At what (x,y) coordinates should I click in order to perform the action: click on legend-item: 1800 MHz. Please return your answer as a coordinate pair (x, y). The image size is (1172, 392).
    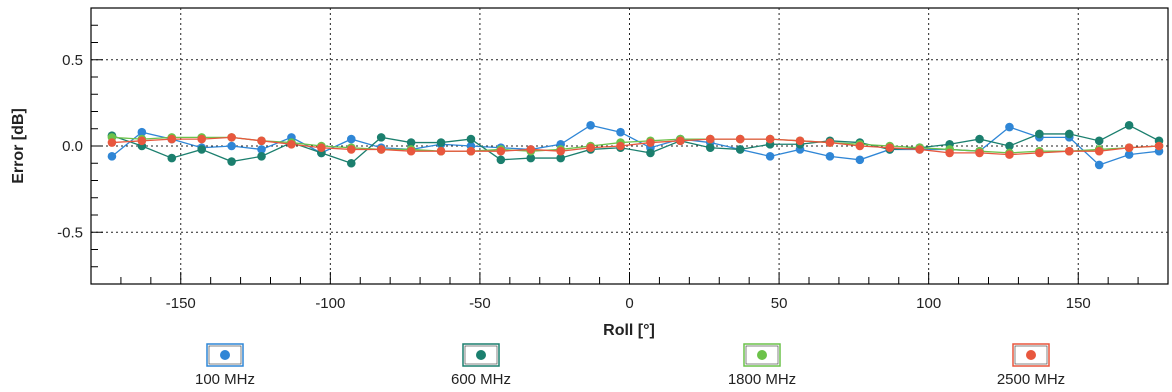
    Looking at the image, I should click on (762, 365).